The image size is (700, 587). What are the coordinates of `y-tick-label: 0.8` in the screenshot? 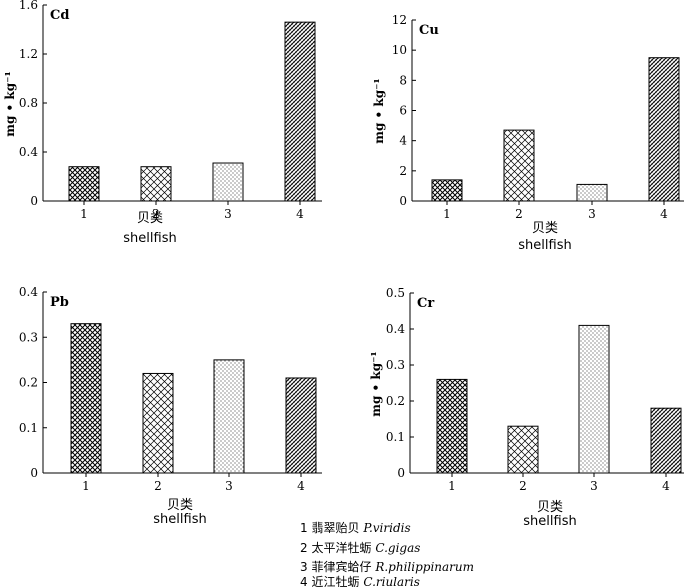 It's located at (28, 103).